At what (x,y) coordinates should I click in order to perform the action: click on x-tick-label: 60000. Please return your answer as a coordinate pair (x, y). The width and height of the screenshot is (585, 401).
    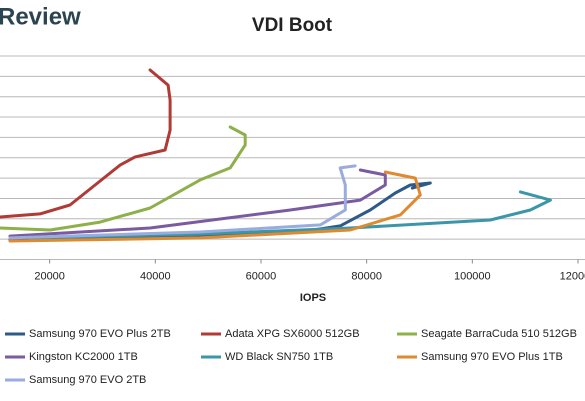
    Looking at the image, I should click on (261, 276).